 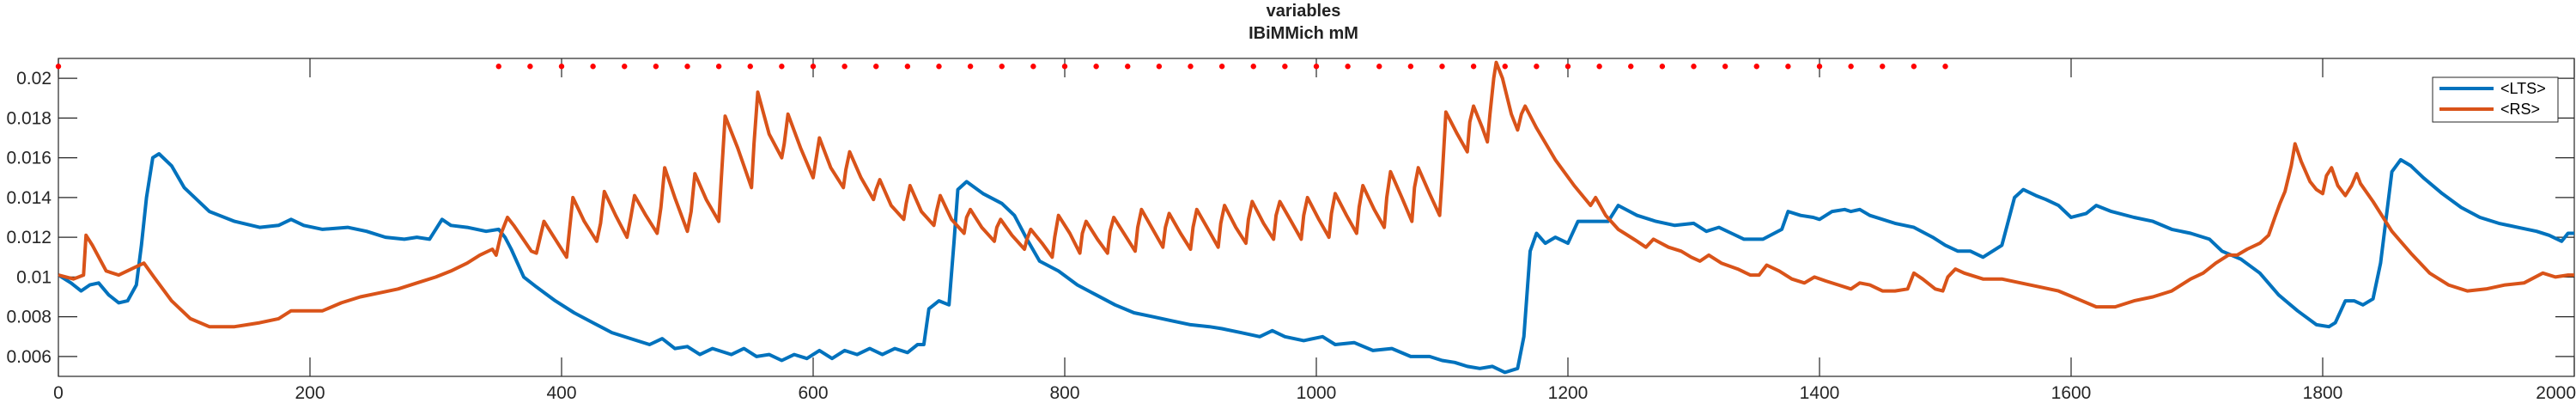 I want to click on legend-box, so click(x=2495, y=99).